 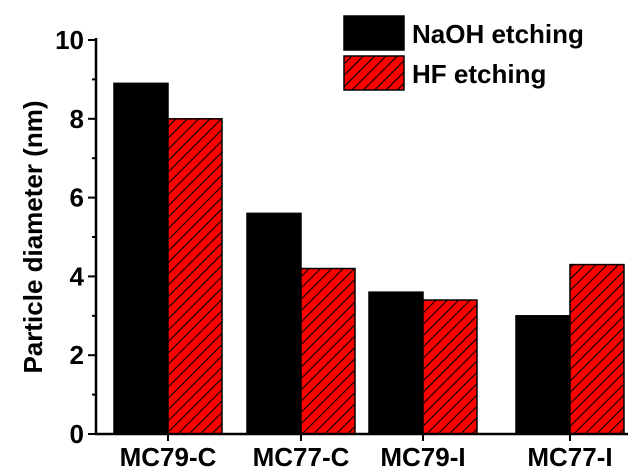 What do you see at coordinates (77, 119) in the screenshot?
I see `y-tick-label: 8` at bounding box center [77, 119].